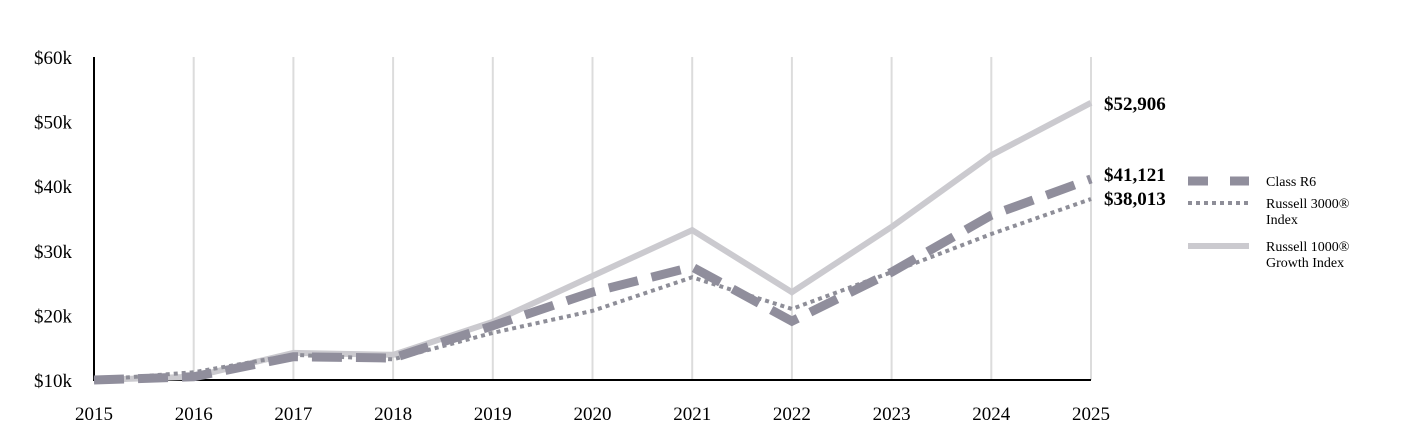 The width and height of the screenshot is (1404, 444). I want to click on y-tick-label: $40k, so click(53, 187).